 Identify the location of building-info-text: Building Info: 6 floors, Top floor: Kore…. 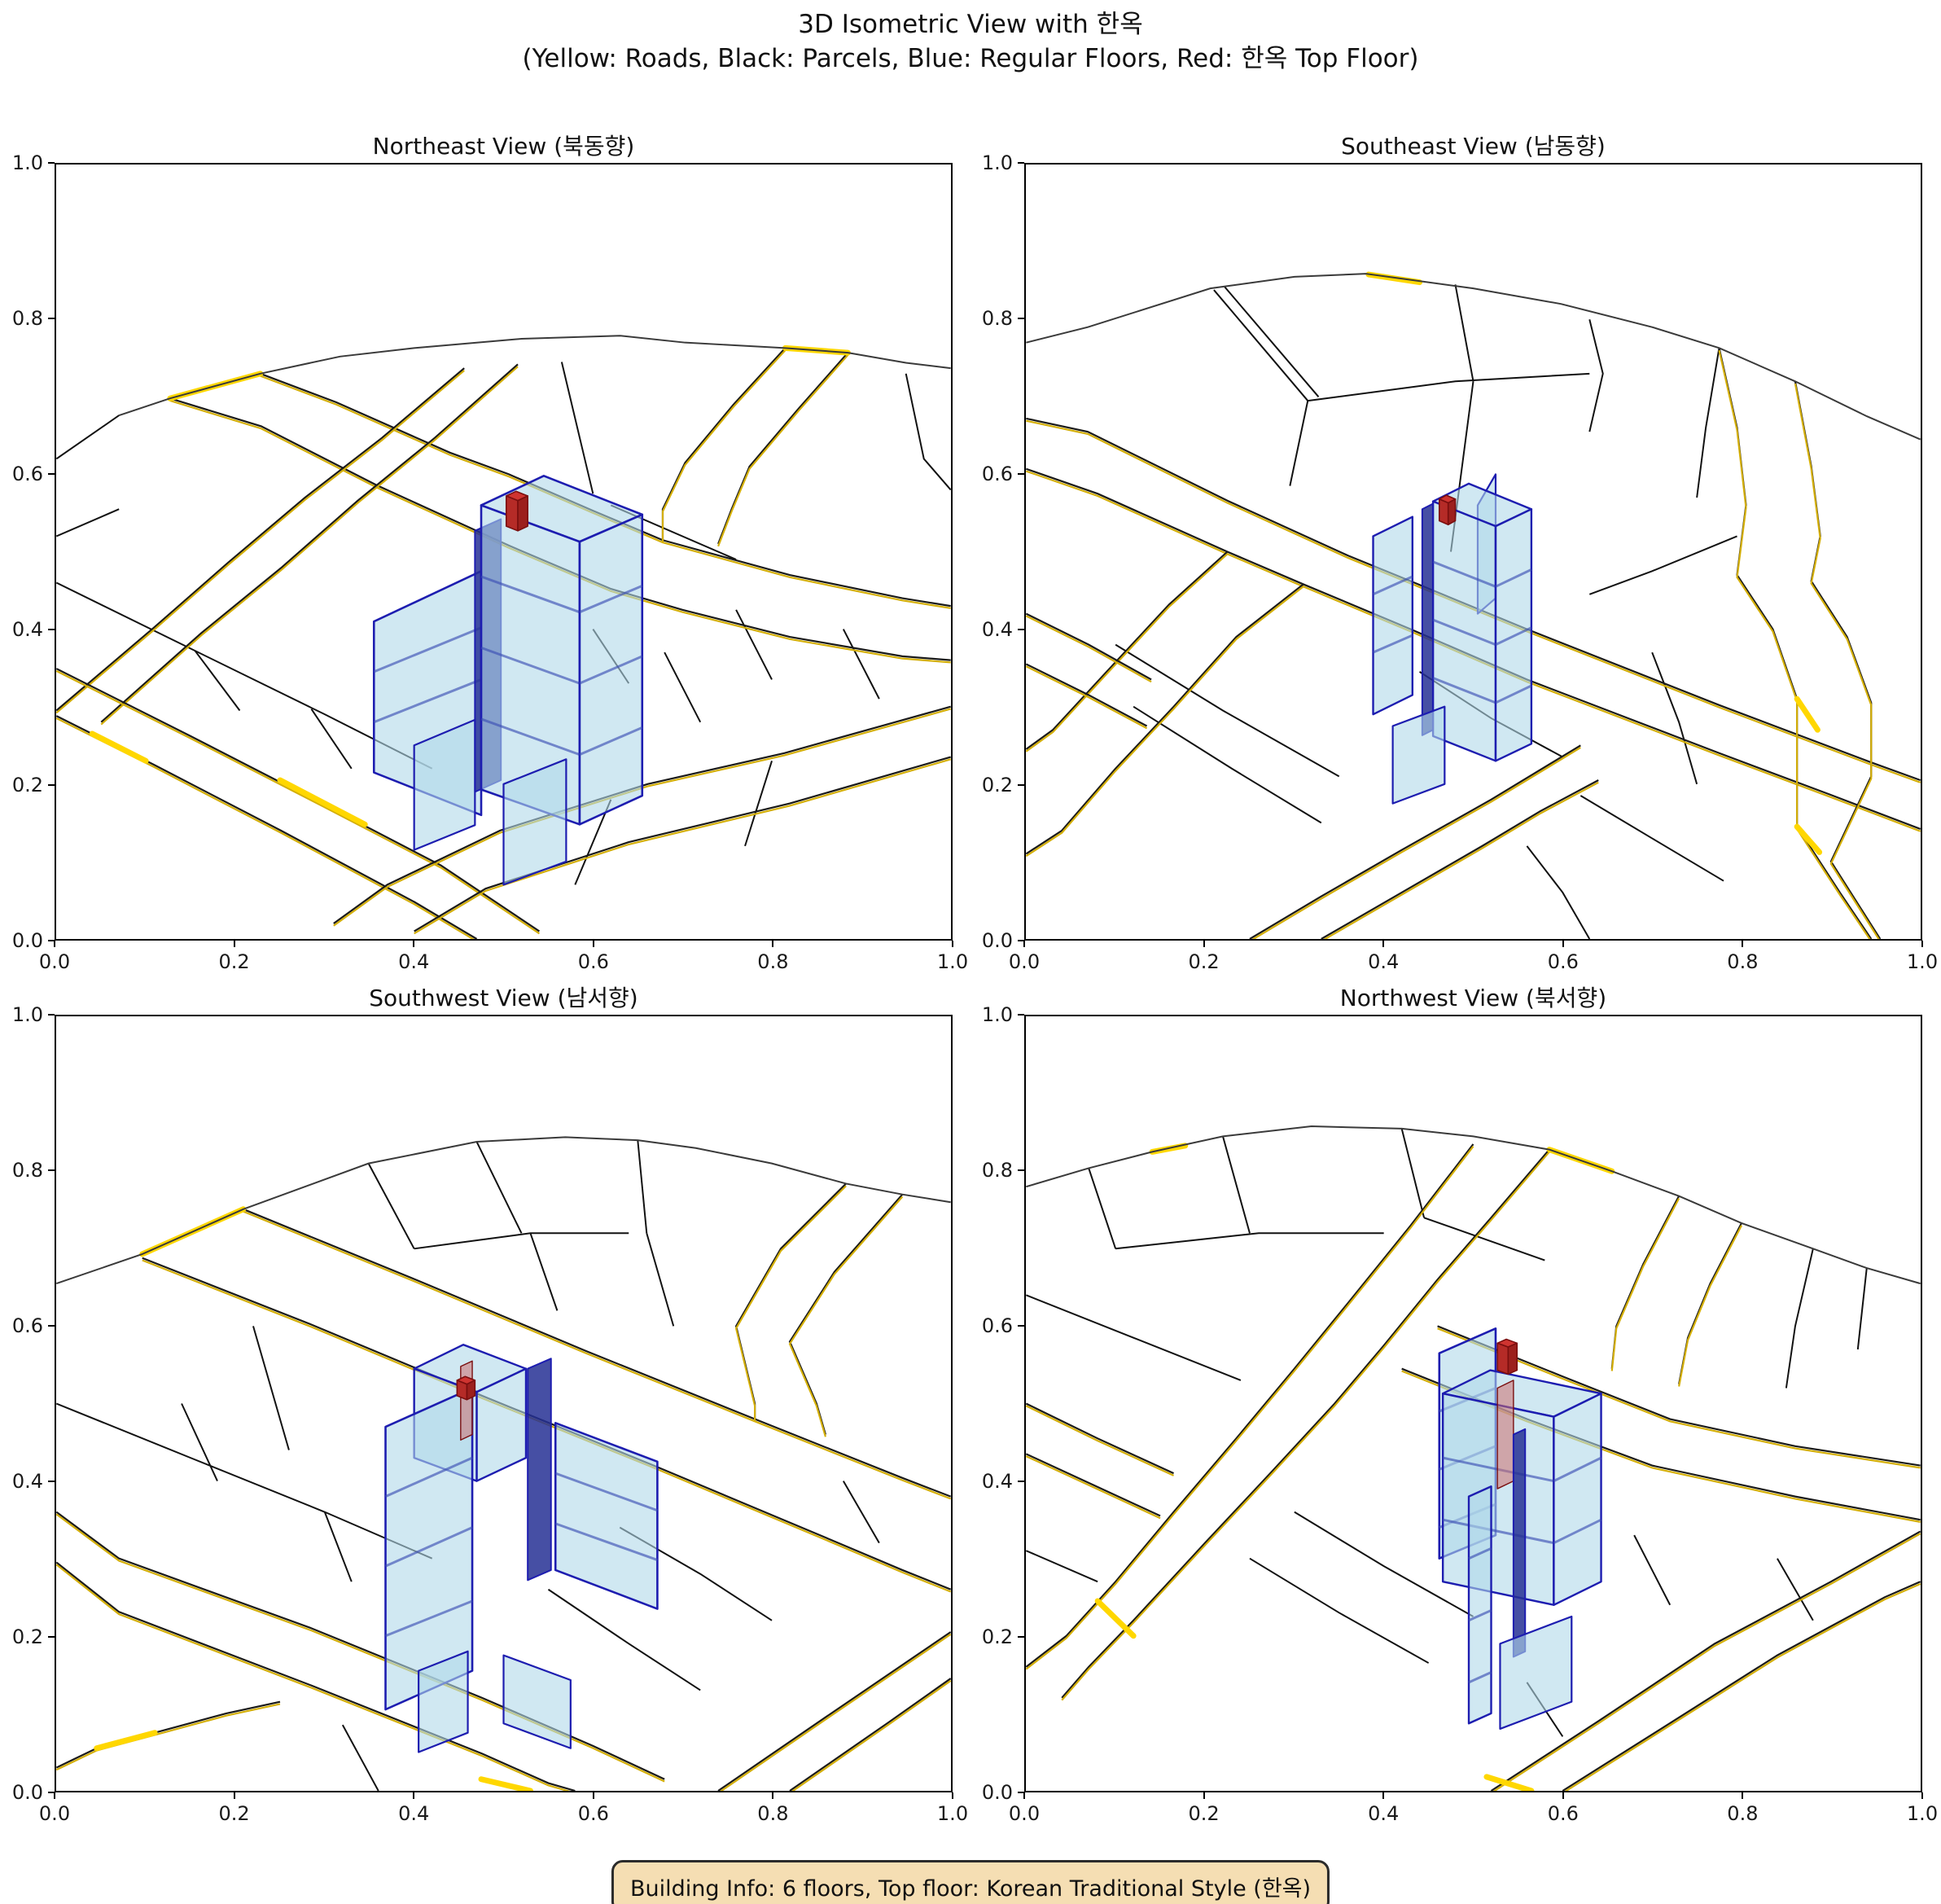
(970, 1889).